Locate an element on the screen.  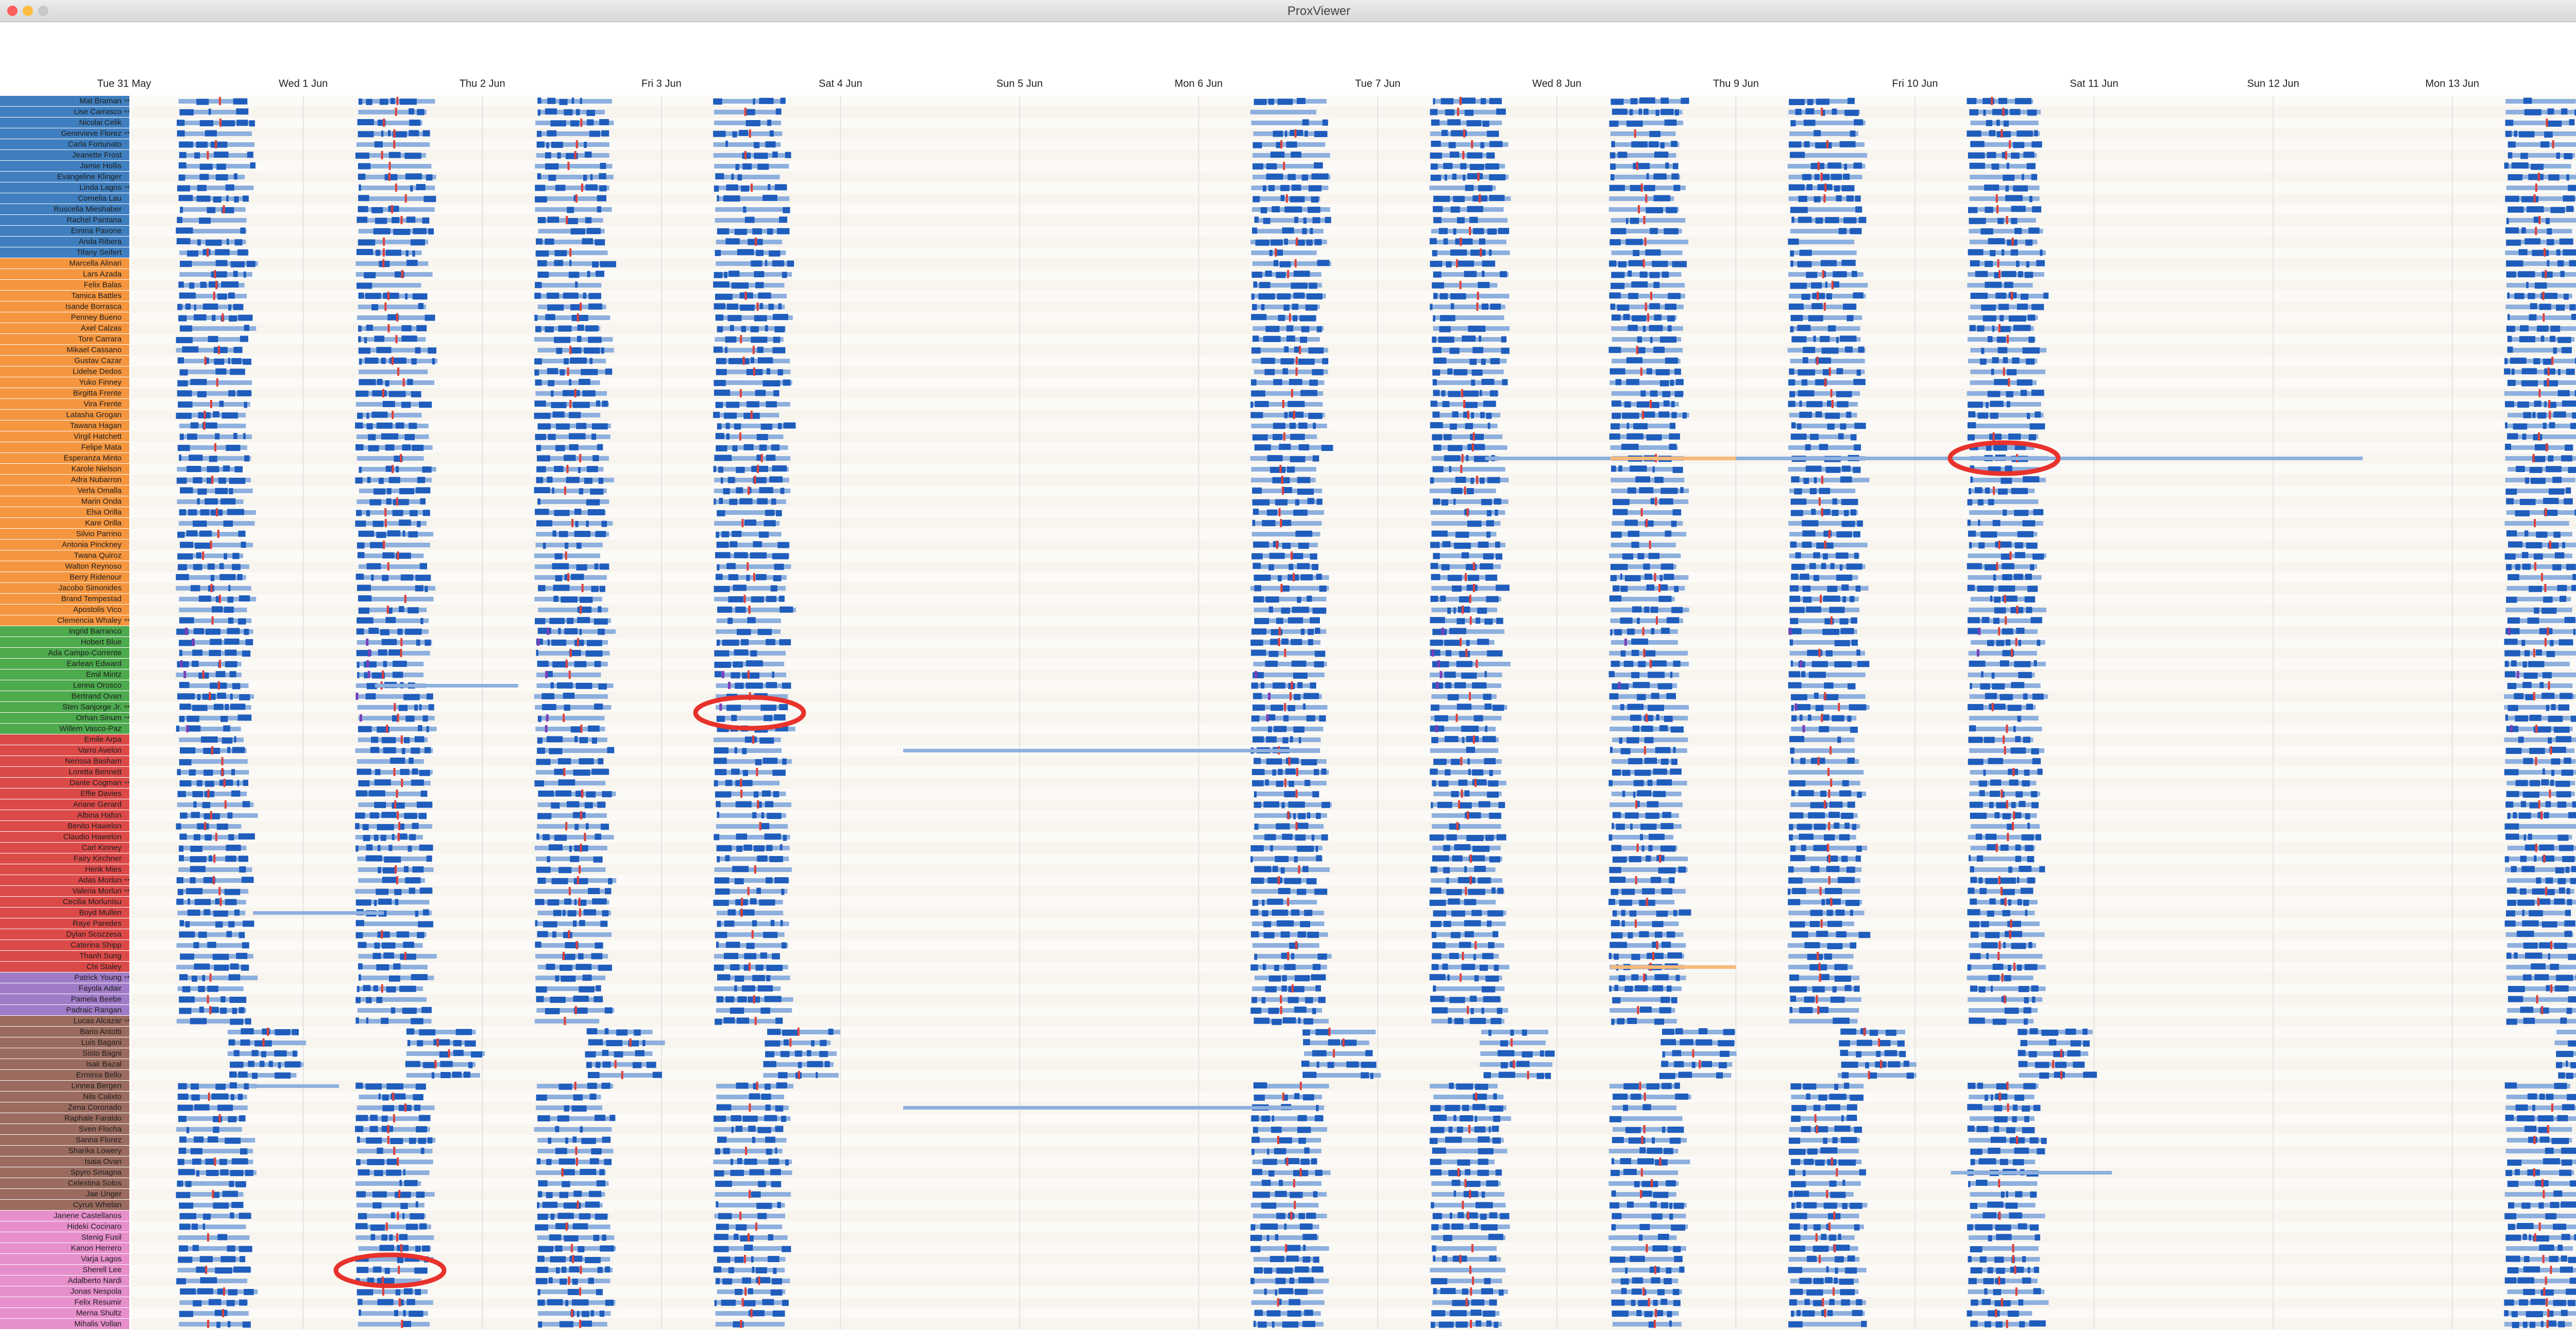
person-name: Axel Calzas is located at coordinates (101, 328).